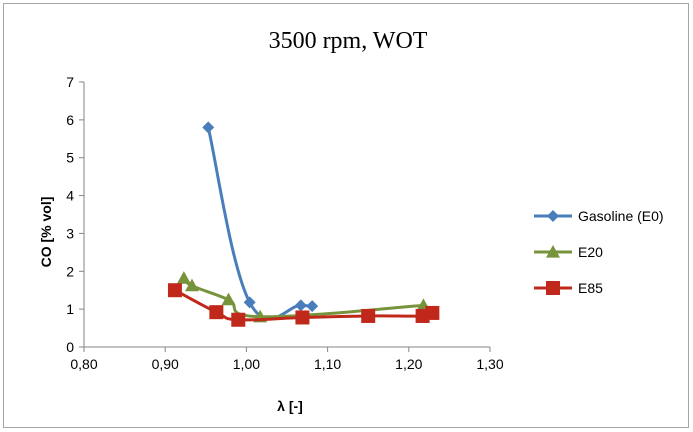 This screenshot has height=432, width=693. I want to click on y-tick-label: 0, so click(70, 347).